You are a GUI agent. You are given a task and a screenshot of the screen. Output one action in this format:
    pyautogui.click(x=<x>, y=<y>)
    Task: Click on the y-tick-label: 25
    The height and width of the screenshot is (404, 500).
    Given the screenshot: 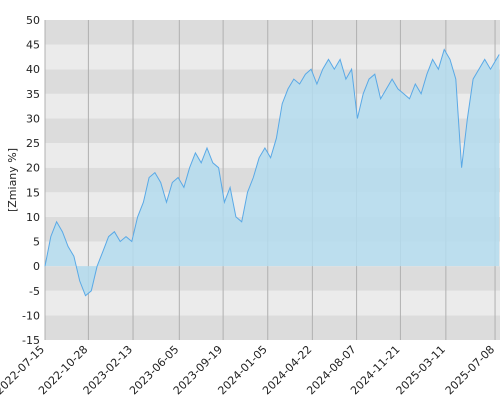 What is the action you would take?
    pyautogui.click(x=33, y=143)
    